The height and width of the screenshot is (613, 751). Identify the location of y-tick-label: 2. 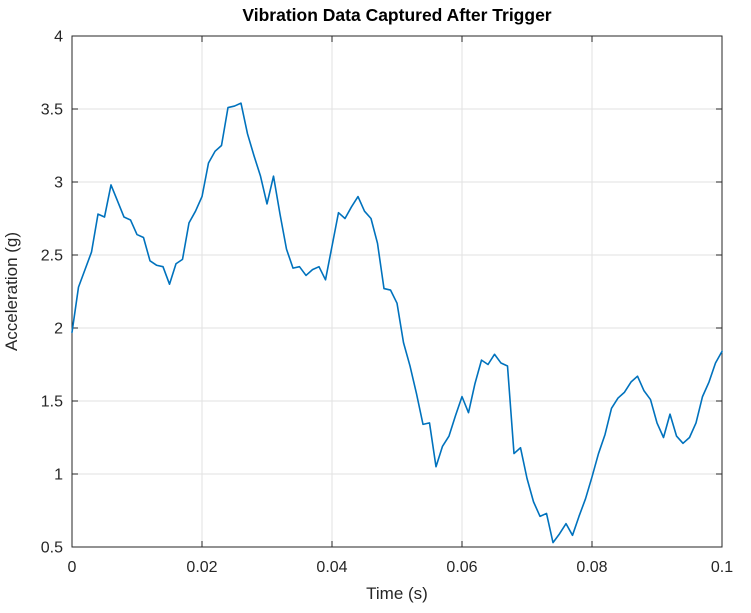
(58, 329).